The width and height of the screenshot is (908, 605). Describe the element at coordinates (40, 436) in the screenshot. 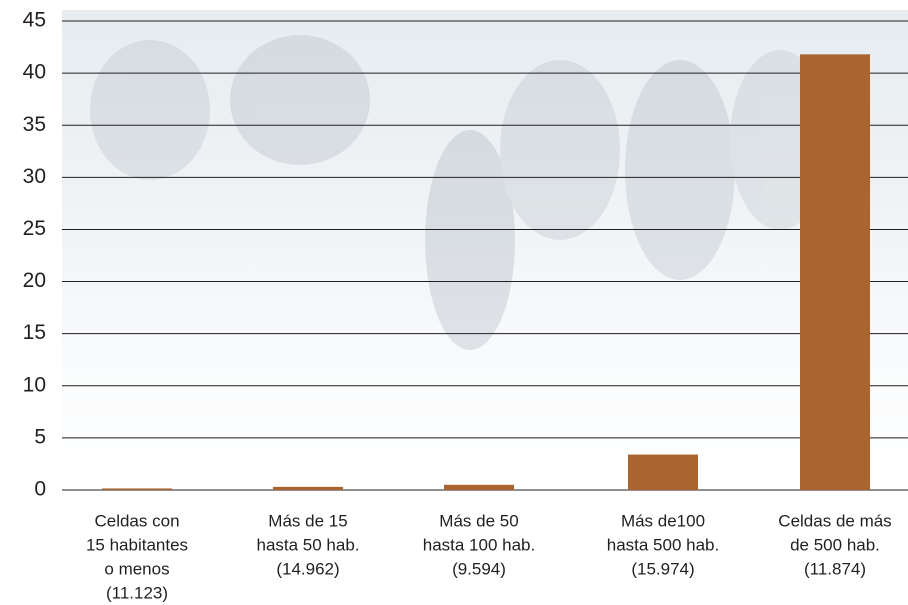

I see `y-tick-label: 5` at that location.